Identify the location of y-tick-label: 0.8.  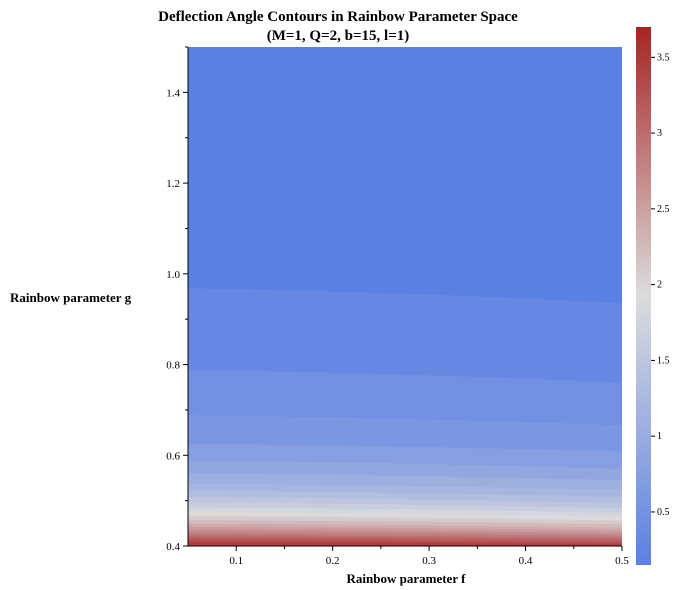
(173, 366).